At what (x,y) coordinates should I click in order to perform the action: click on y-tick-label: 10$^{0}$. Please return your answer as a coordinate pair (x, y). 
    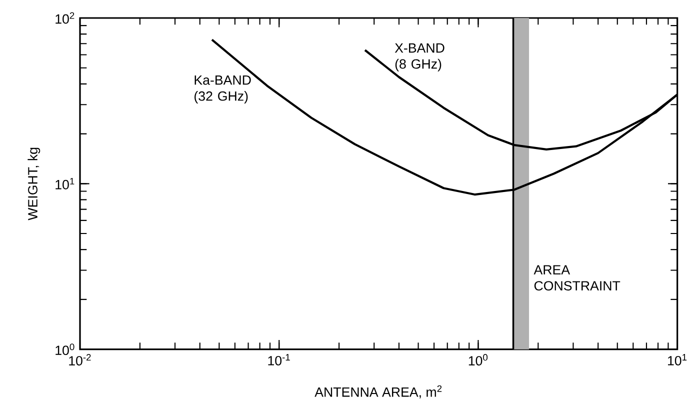
    Looking at the image, I should click on (65, 350).